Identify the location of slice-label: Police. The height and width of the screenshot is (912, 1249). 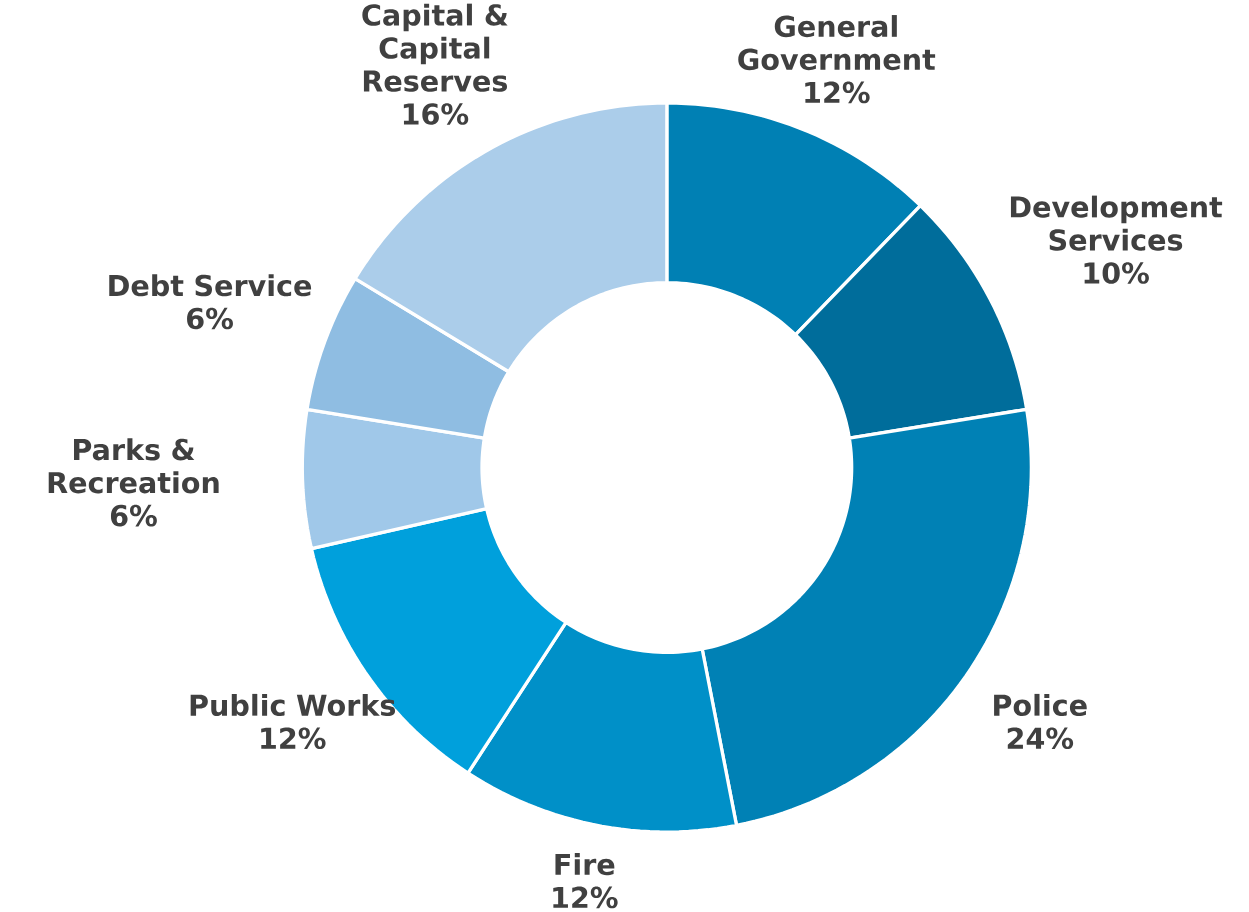
(1040, 705).